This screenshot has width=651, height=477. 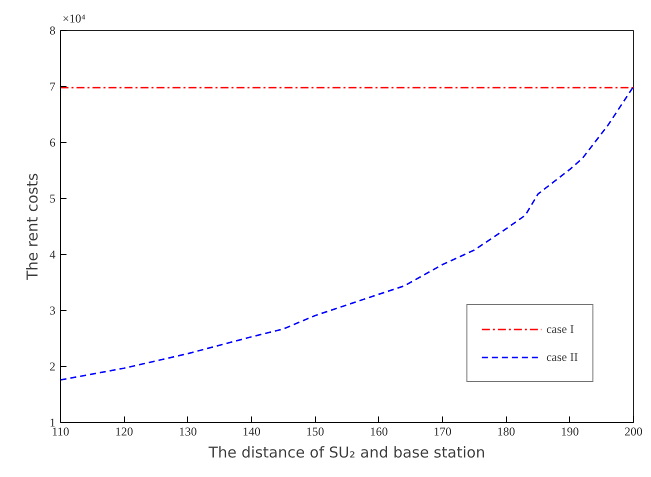 What do you see at coordinates (53, 255) in the screenshot?
I see `y-tick-label: 4` at bounding box center [53, 255].